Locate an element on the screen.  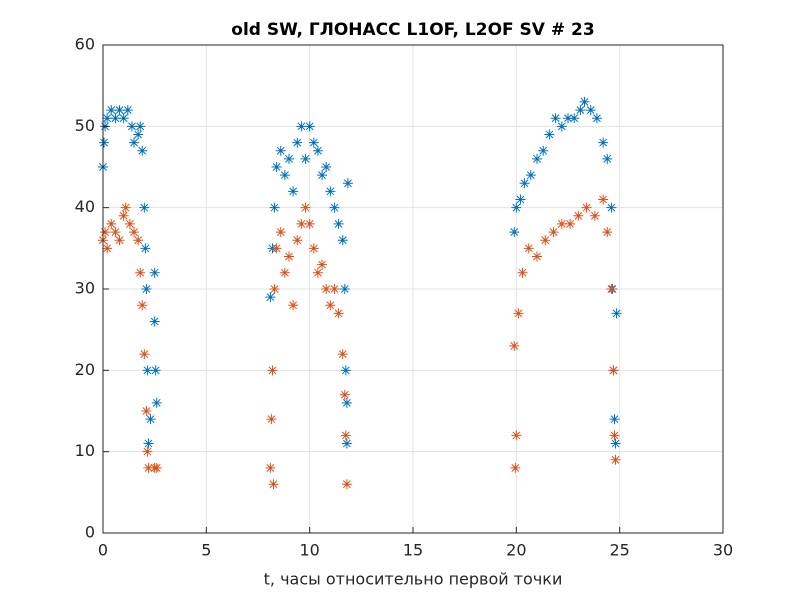
x-axis-label: t, часы относительно первой точки is located at coordinates (413, 579).